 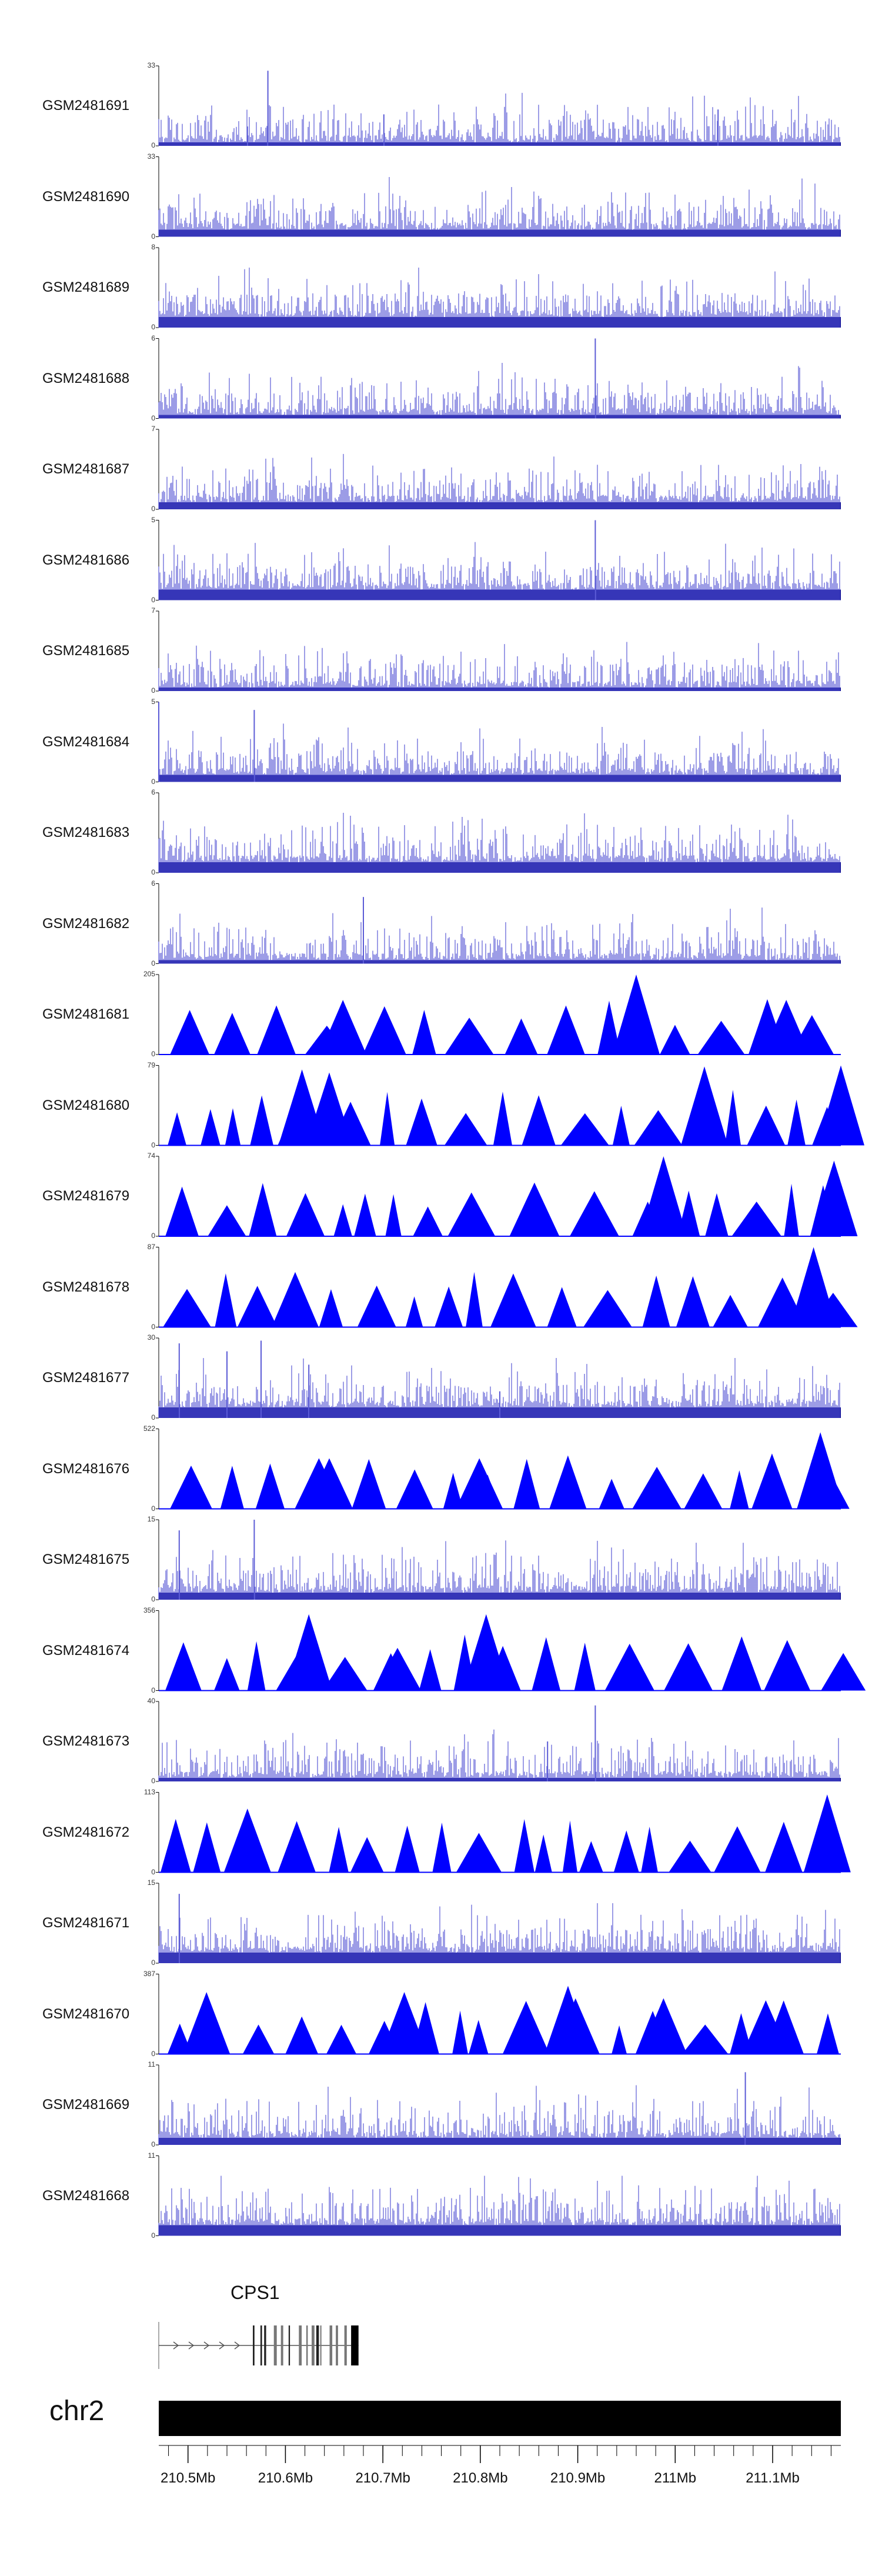 I want to click on track-ymax-label: 74, so click(x=151, y=1156).